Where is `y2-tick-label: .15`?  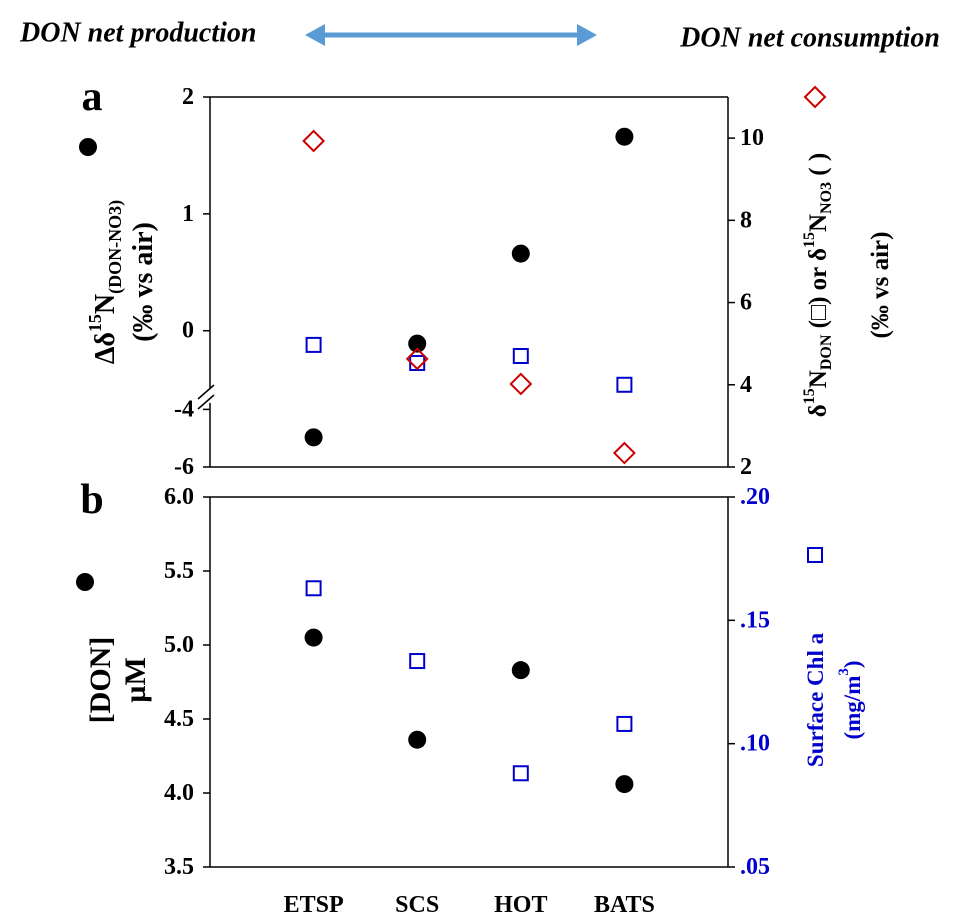 y2-tick-label: .15 is located at coordinates (755, 620).